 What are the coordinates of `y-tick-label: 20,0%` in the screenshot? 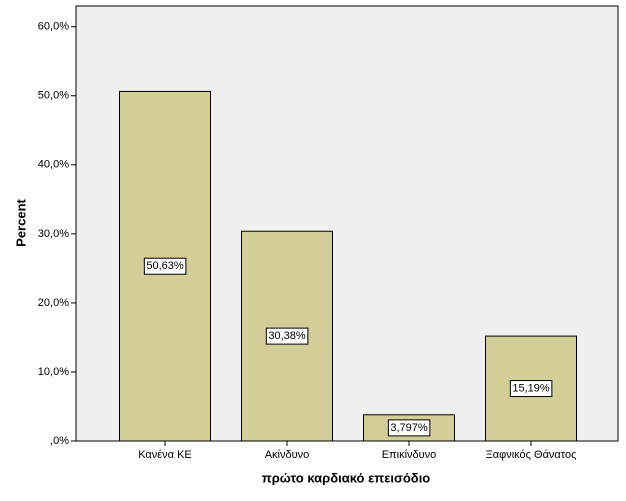 It's located at (53, 303).